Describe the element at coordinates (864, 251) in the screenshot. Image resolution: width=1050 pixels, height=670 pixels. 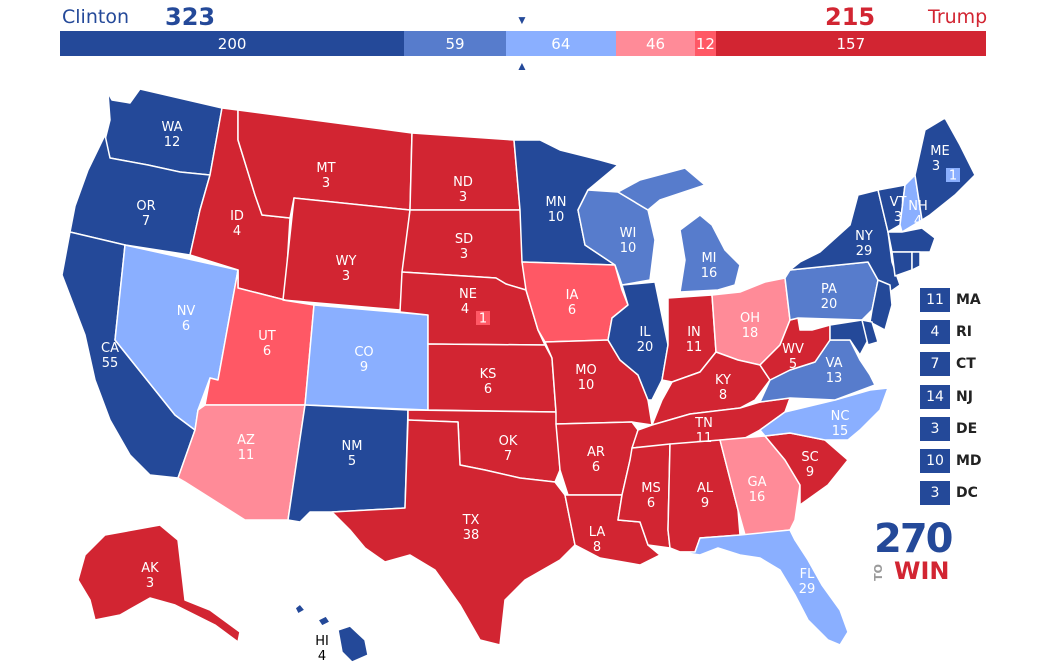
I see `state-ev-NY: 29` at that location.